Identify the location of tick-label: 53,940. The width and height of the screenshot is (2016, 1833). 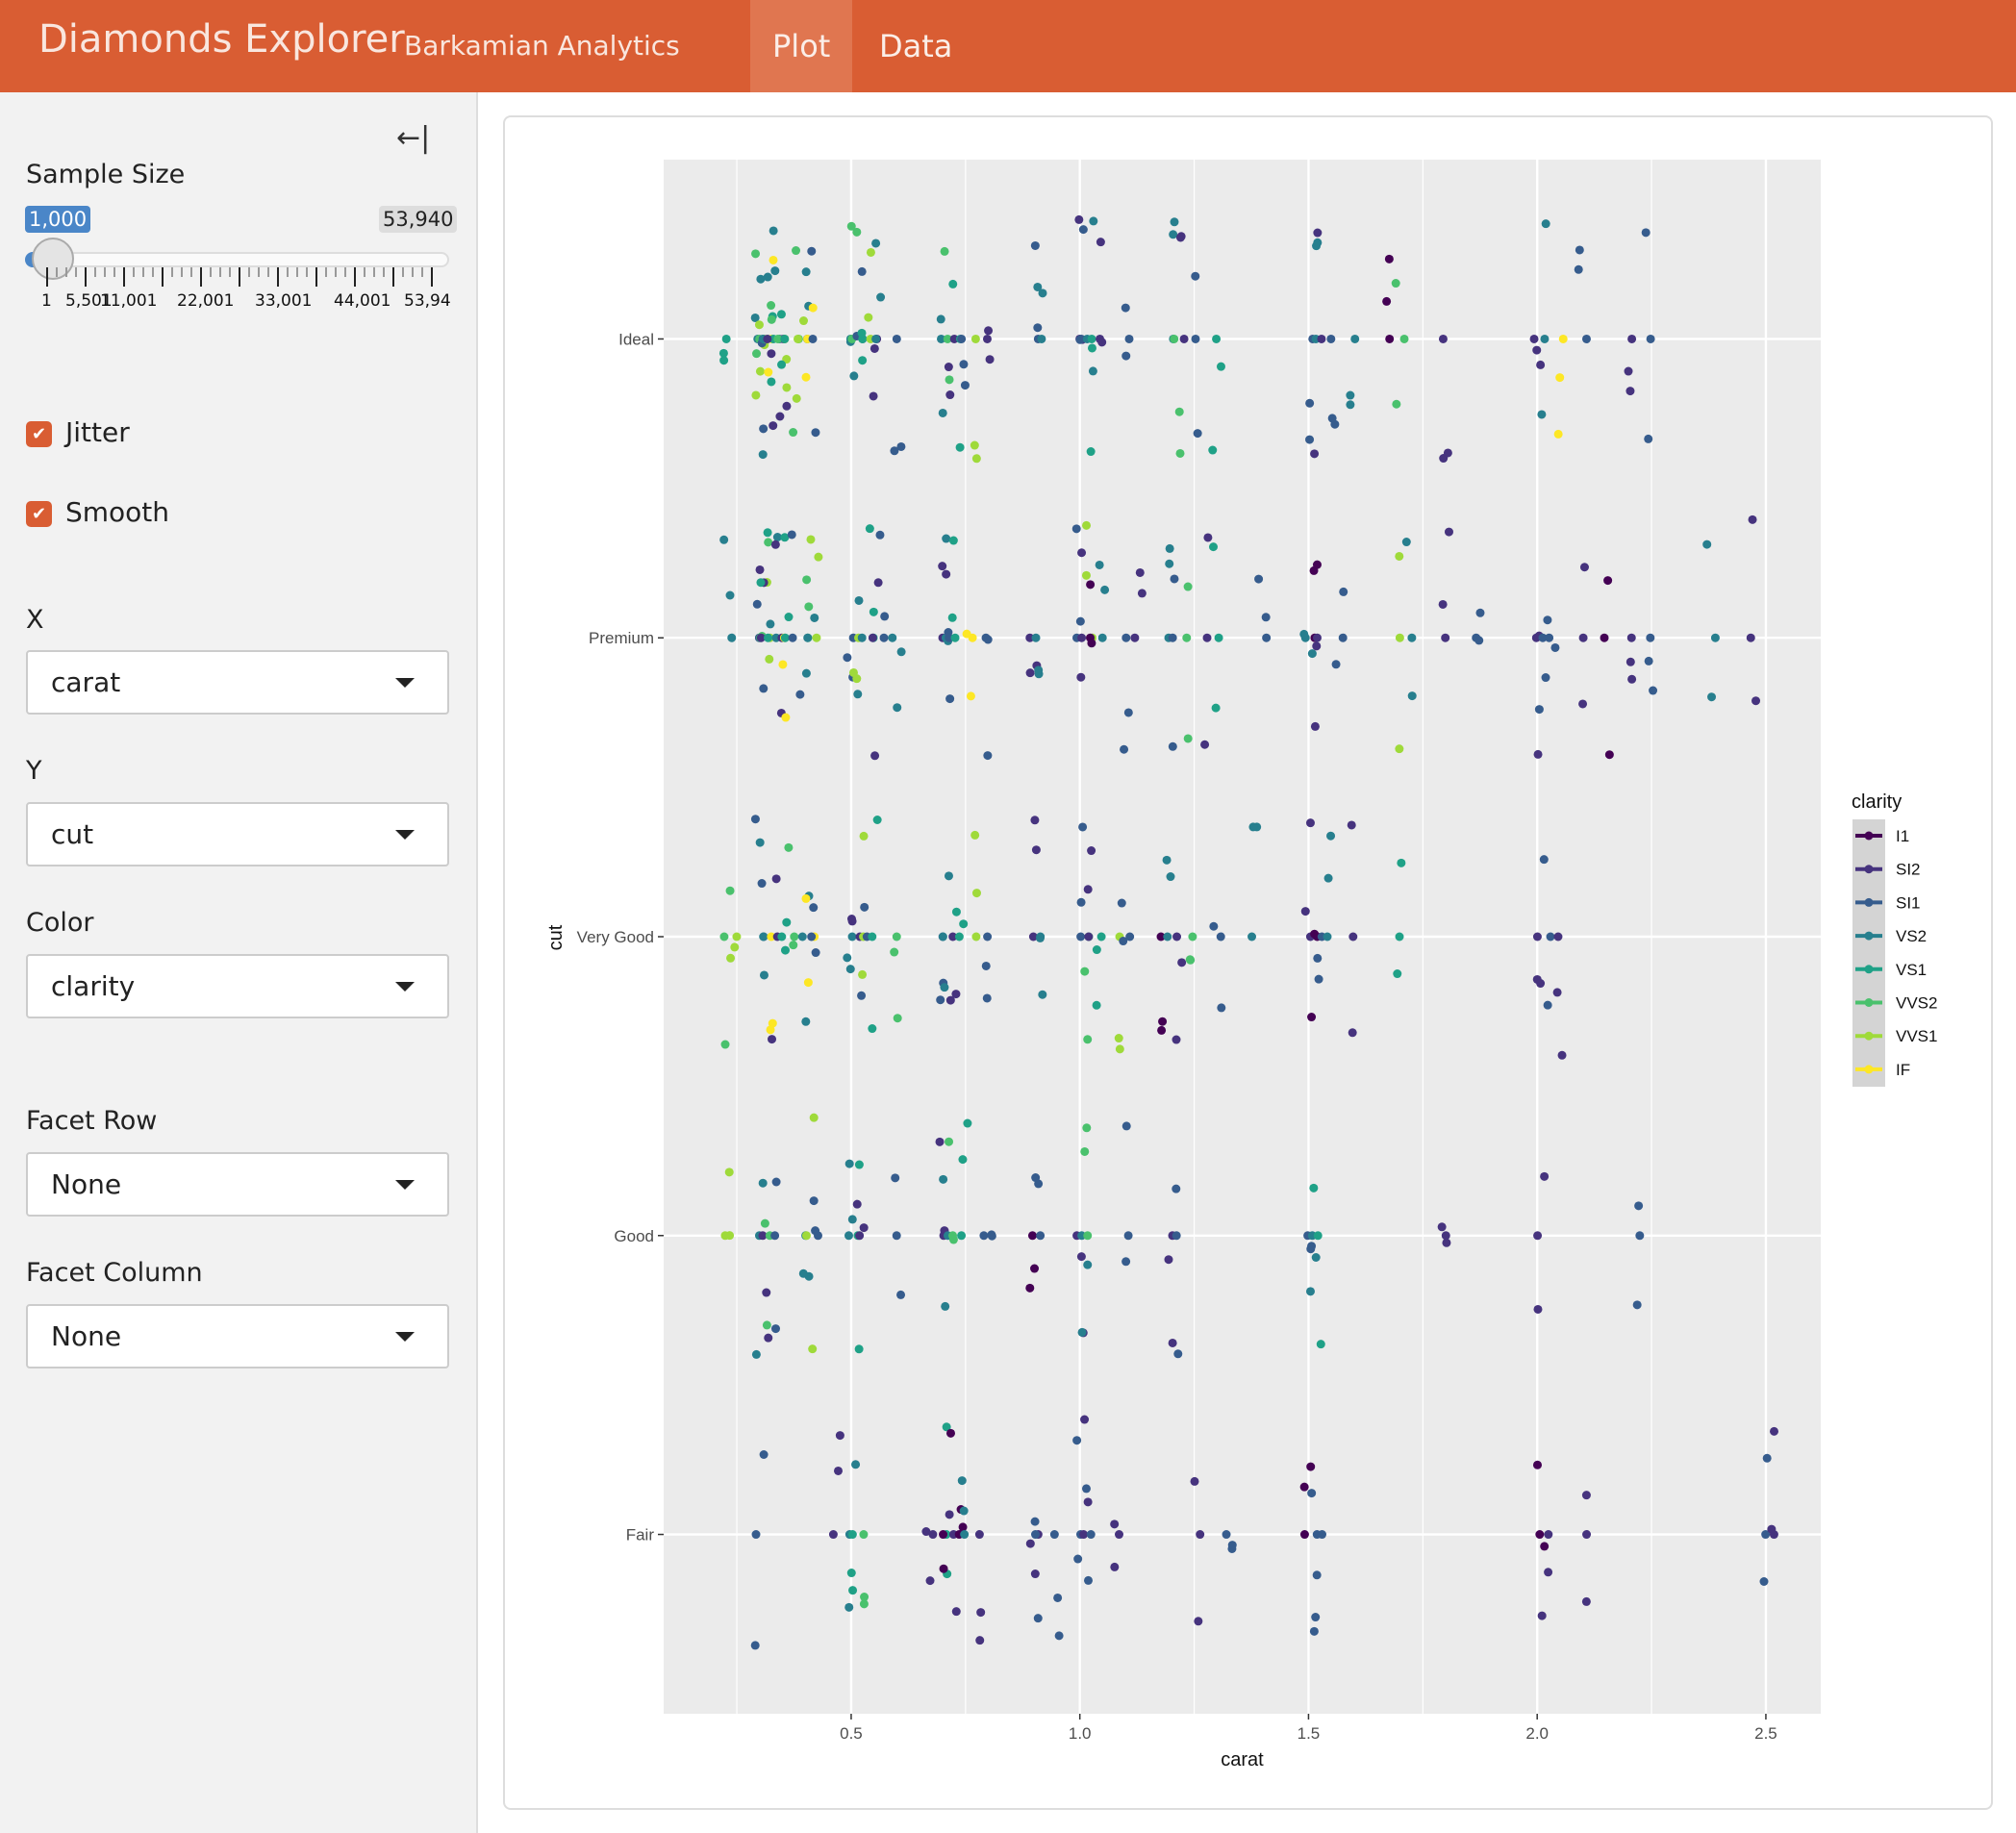
(427, 301).